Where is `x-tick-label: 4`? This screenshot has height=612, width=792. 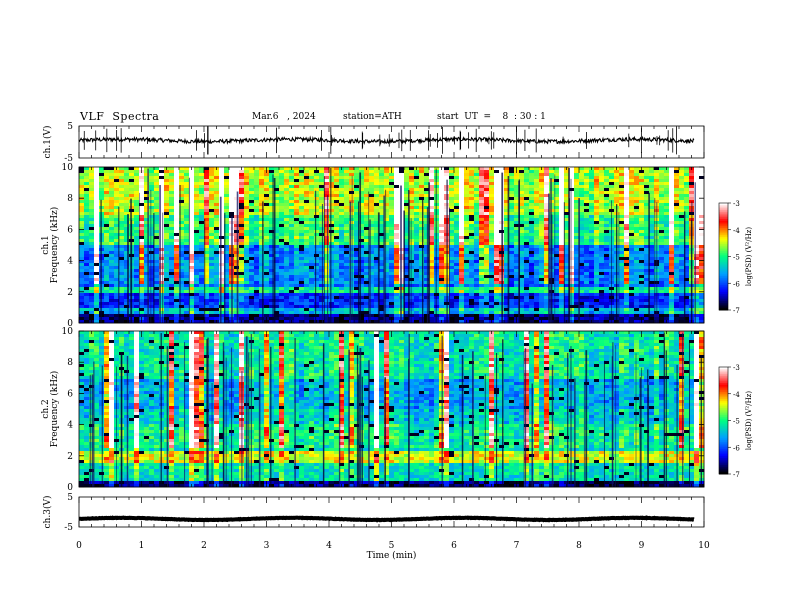
x-tick-label: 4 is located at coordinates (329, 546).